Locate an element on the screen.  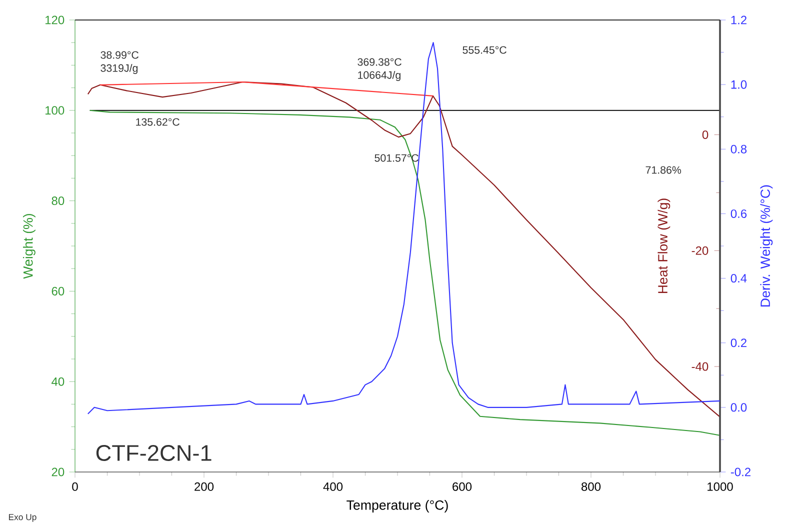
x-tick-label: 400 is located at coordinates (333, 486).